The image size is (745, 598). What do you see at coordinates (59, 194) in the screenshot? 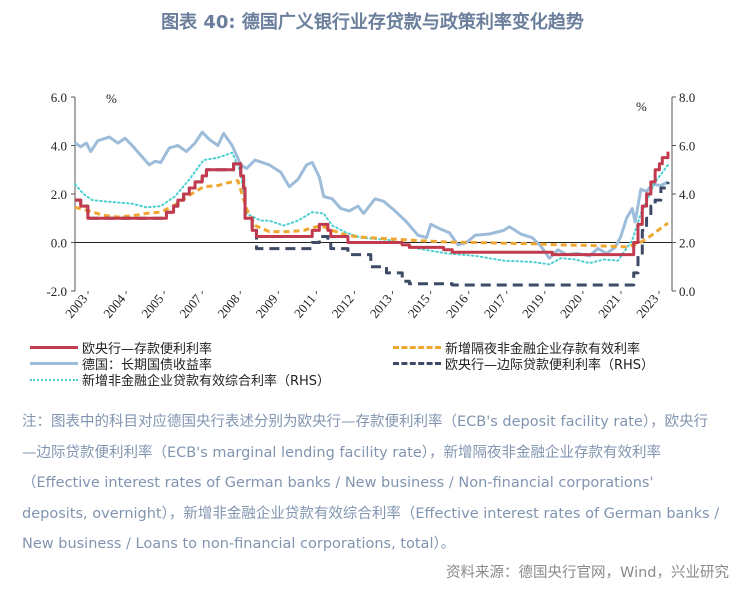
I see `left-tick-label: 2.0` at bounding box center [59, 194].